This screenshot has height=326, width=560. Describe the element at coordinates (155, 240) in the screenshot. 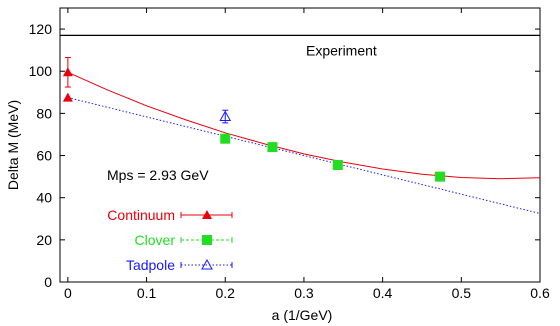

I see `legend-label-clover: Clover` at that location.